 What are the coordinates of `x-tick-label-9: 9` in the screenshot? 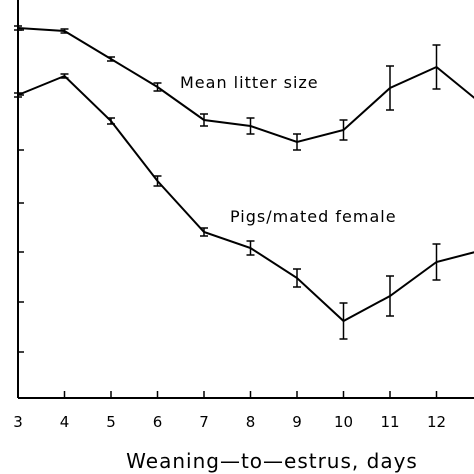 It's located at (297, 422).